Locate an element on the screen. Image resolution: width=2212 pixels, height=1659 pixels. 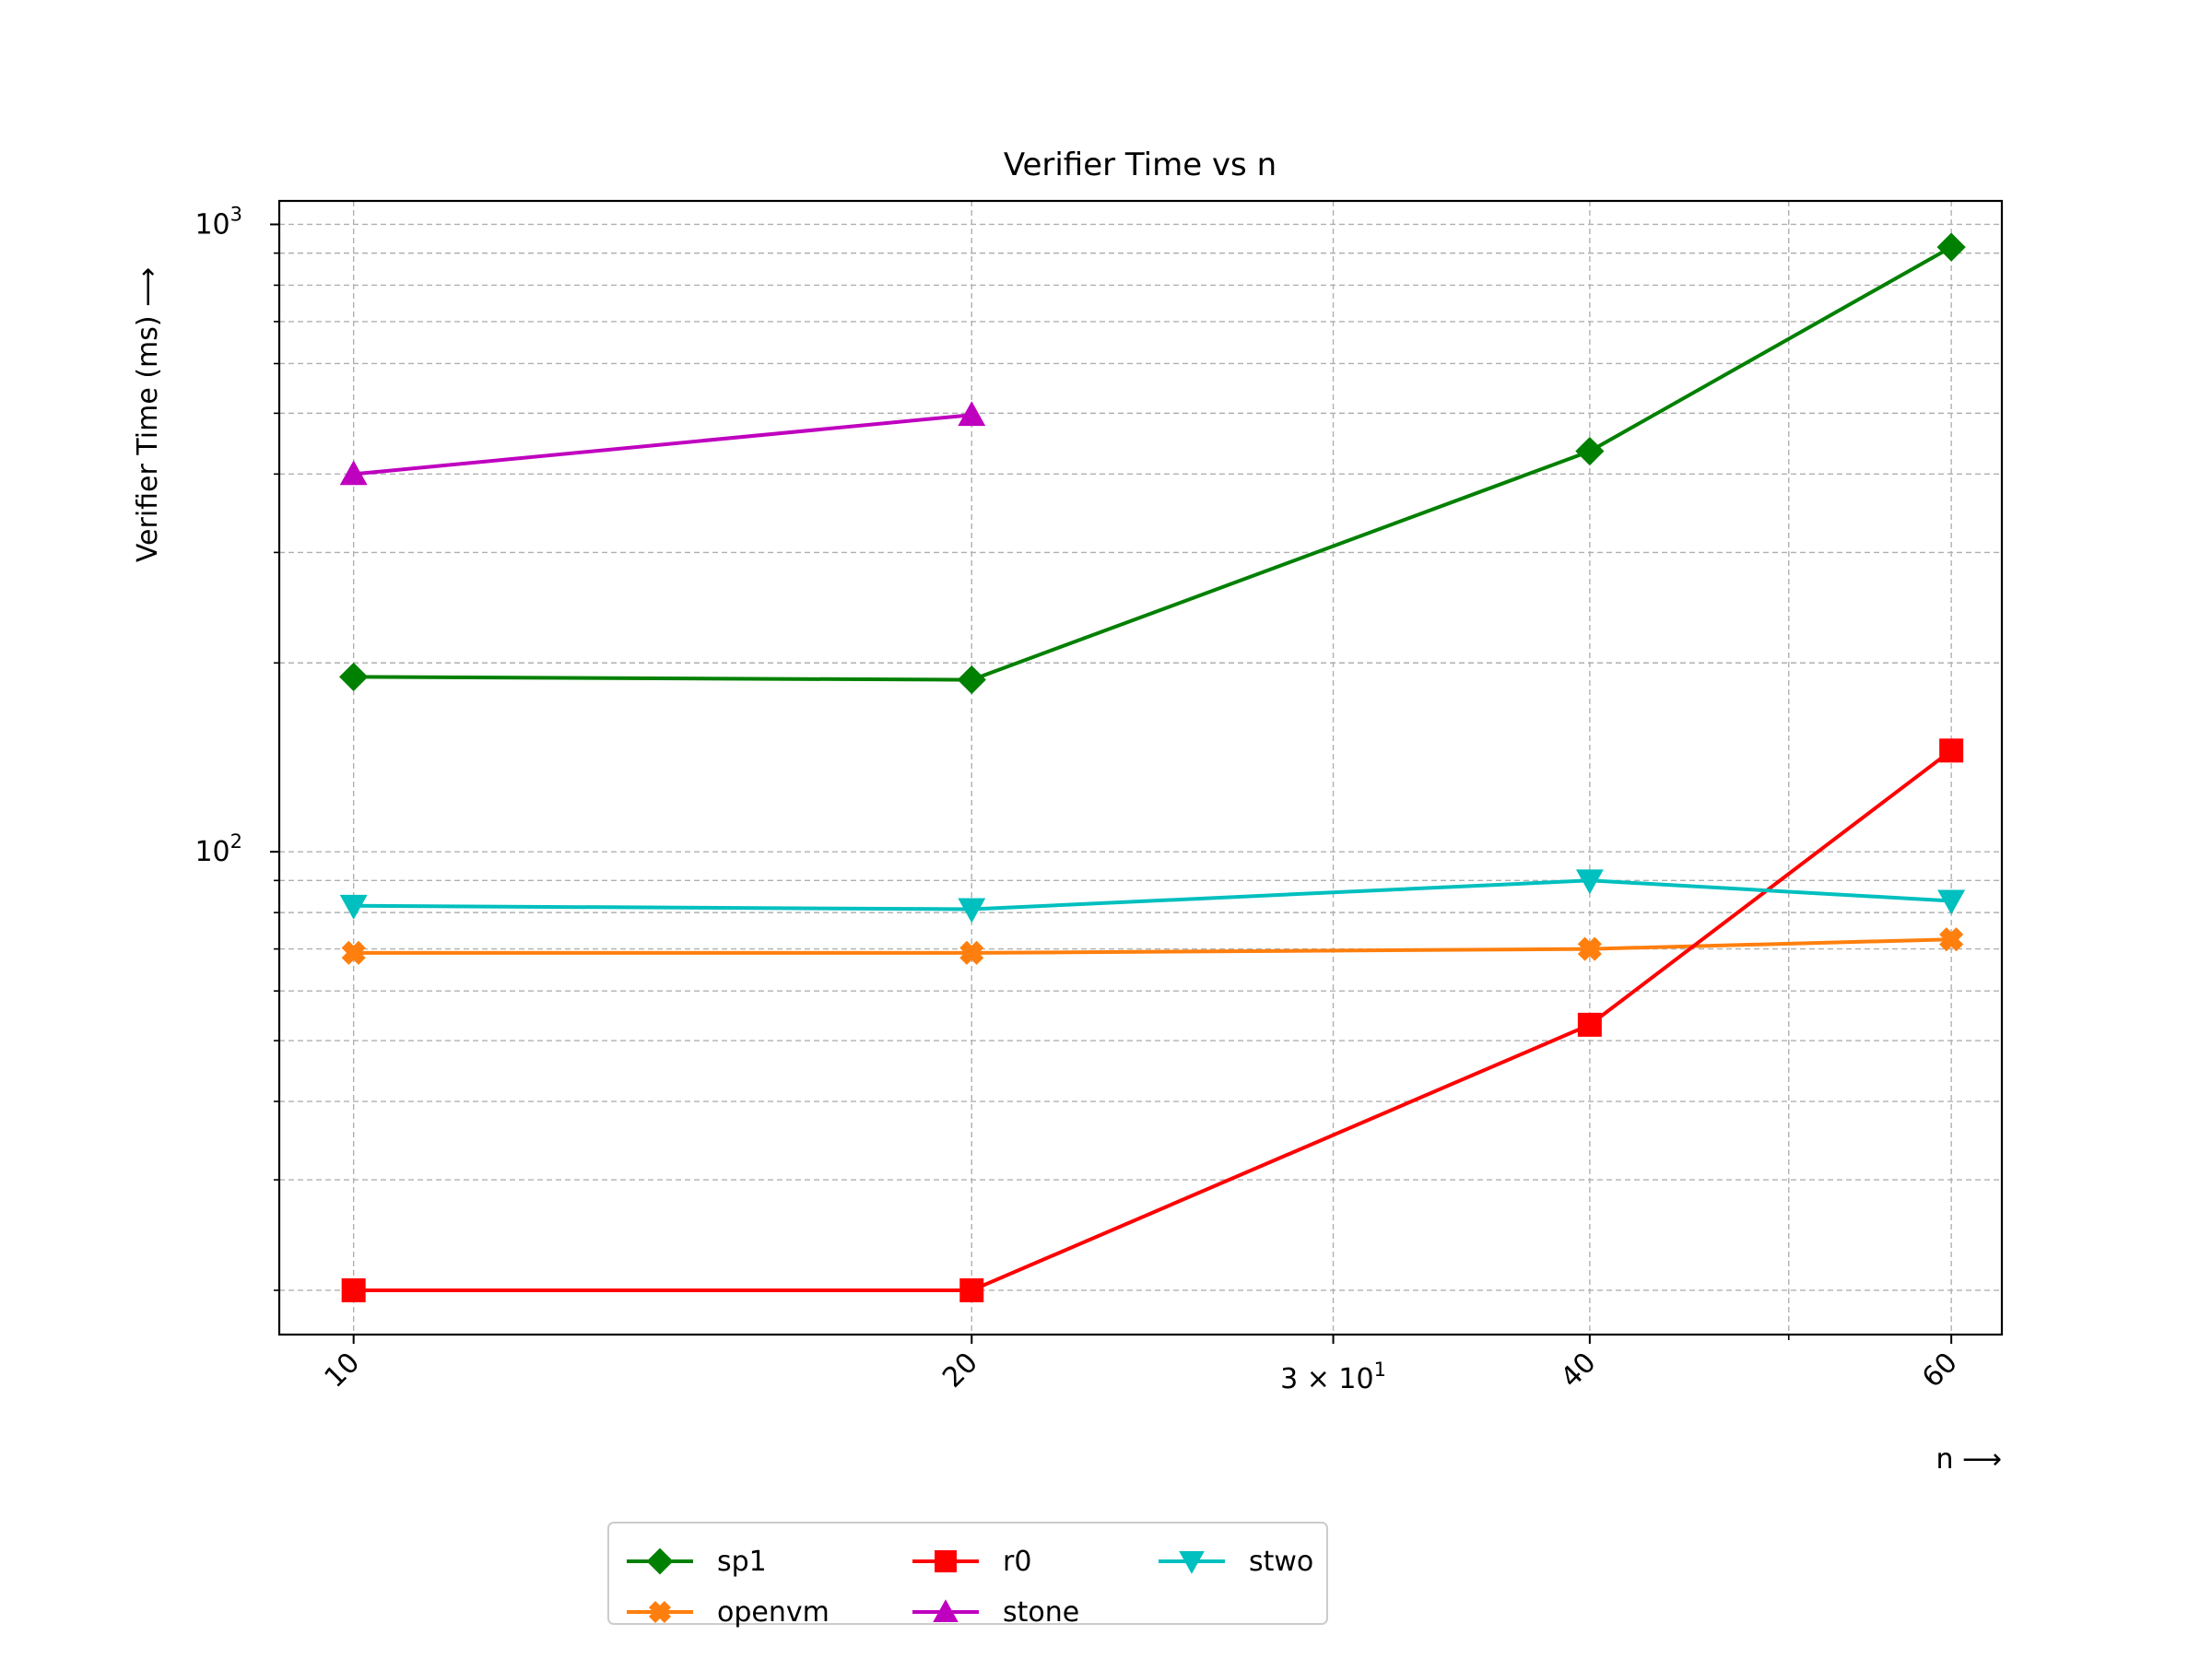
legend: sp1 openvm r0 stone stwo is located at coordinates (967, 1575).